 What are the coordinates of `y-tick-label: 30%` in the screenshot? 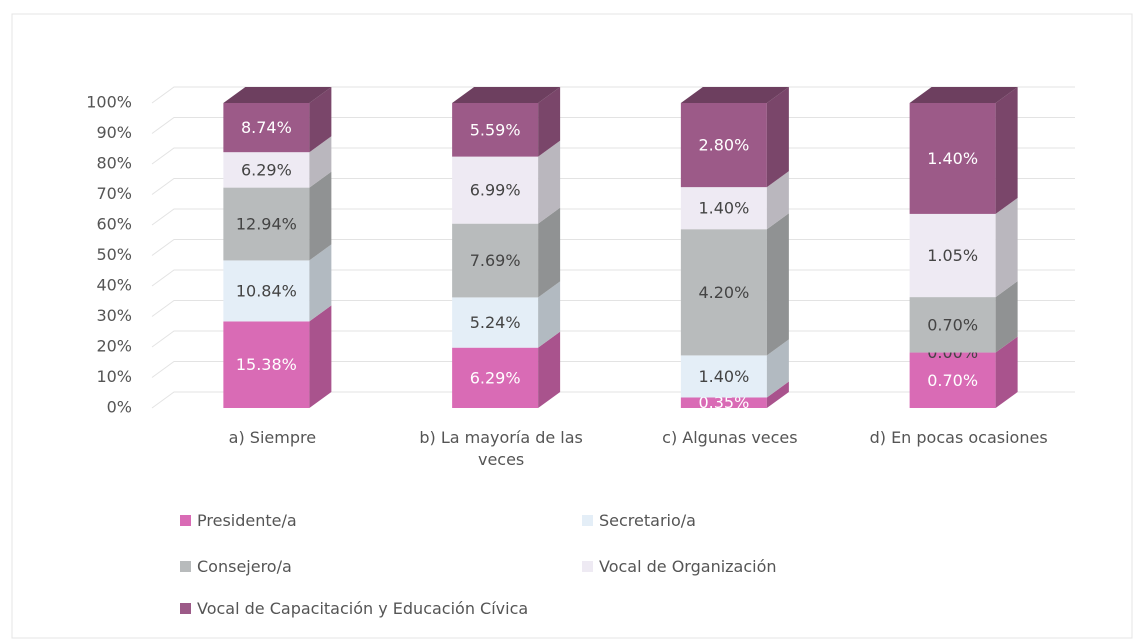 It's located at (114, 315).